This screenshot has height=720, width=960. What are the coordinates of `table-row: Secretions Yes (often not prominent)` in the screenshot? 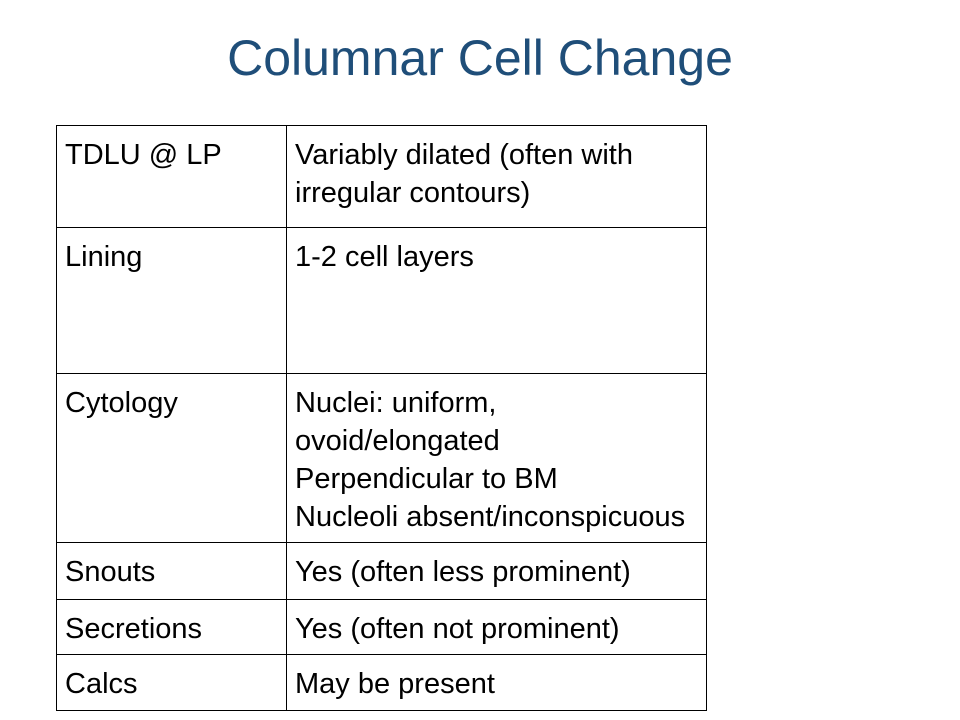 It's located at (381, 627).